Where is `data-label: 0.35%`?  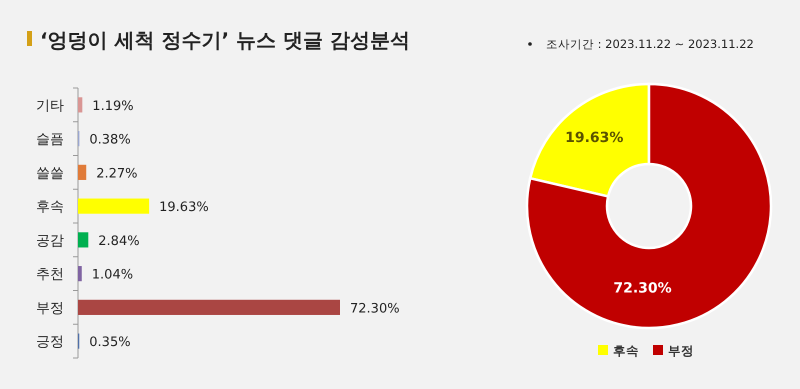
data-label: 0.35% is located at coordinates (110, 342).